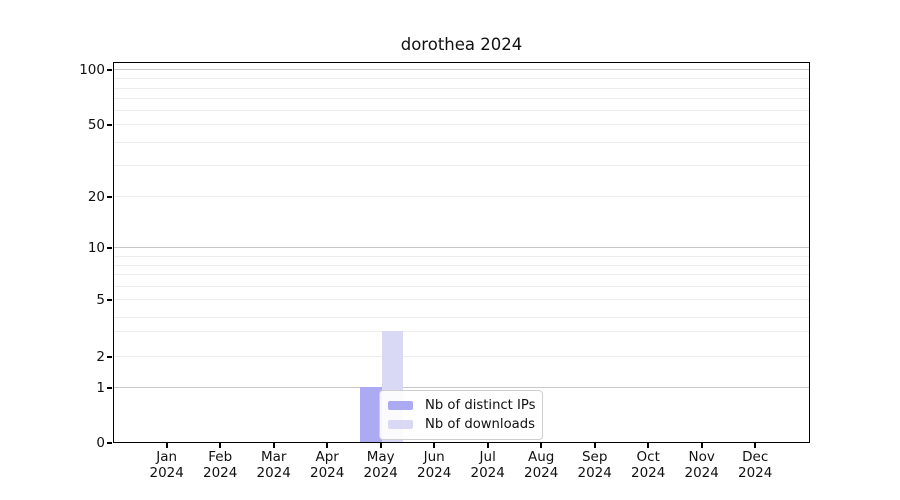  What do you see at coordinates (594, 457) in the screenshot?
I see `x-tick-month: Sep` at bounding box center [594, 457].